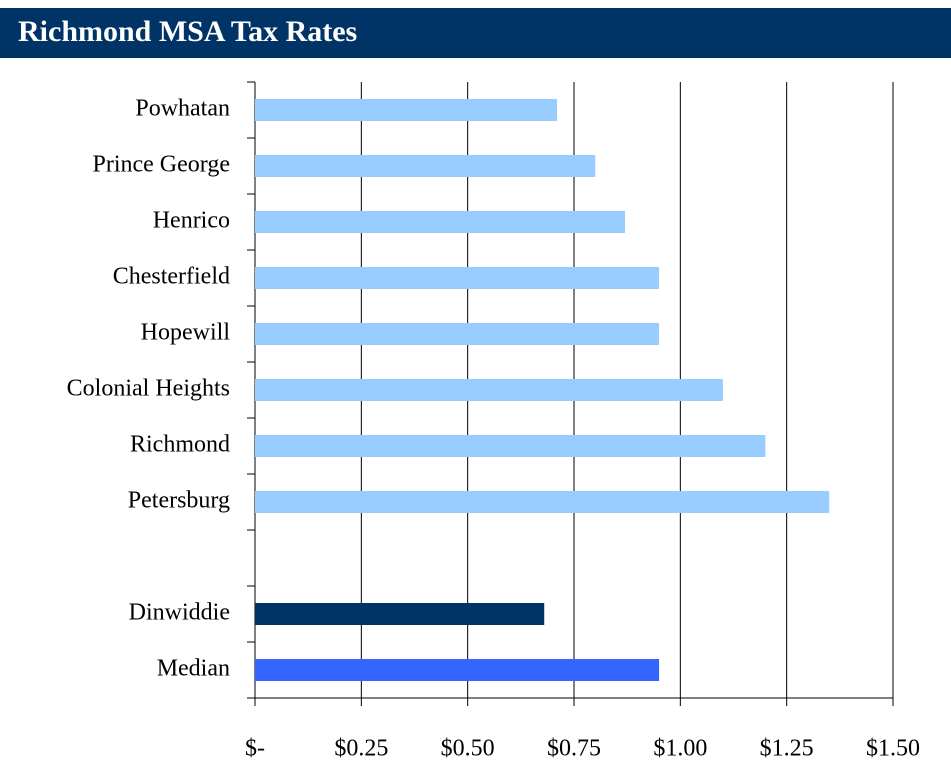 This screenshot has width=951, height=784. What do you see at coordinates (361, 749) in the screenshot?
I see `x-tick-label: $0.25` at bounding box center [361, 749].